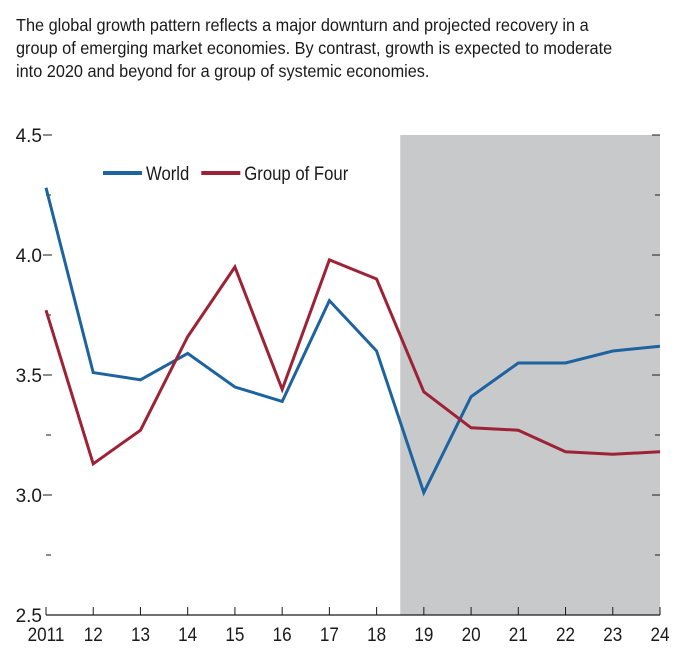  I want to click on x-tick-label: 16, so click(282, 634).